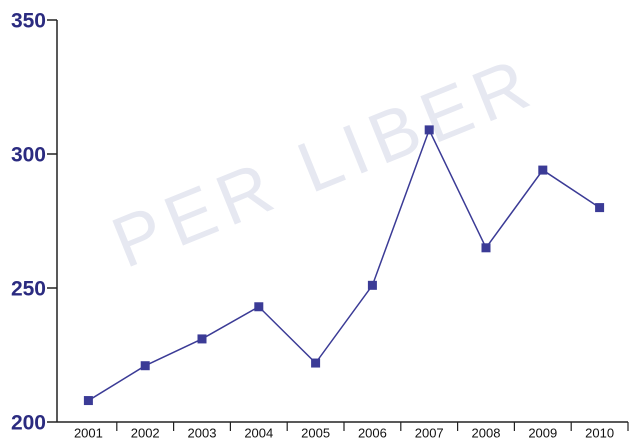  What do you see at coordinates (28, 423) in the screenshot?
I see `y-tick-label: 200` at bounding box center [28, 423].